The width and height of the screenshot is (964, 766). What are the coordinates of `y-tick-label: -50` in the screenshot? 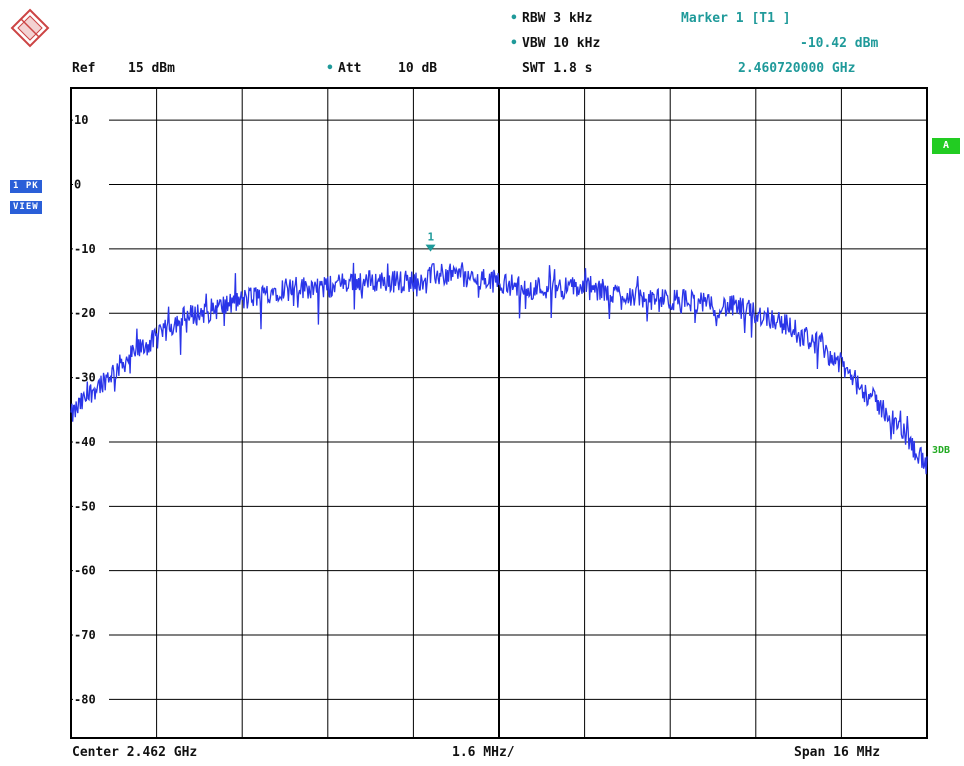 It's located at (85, 506).